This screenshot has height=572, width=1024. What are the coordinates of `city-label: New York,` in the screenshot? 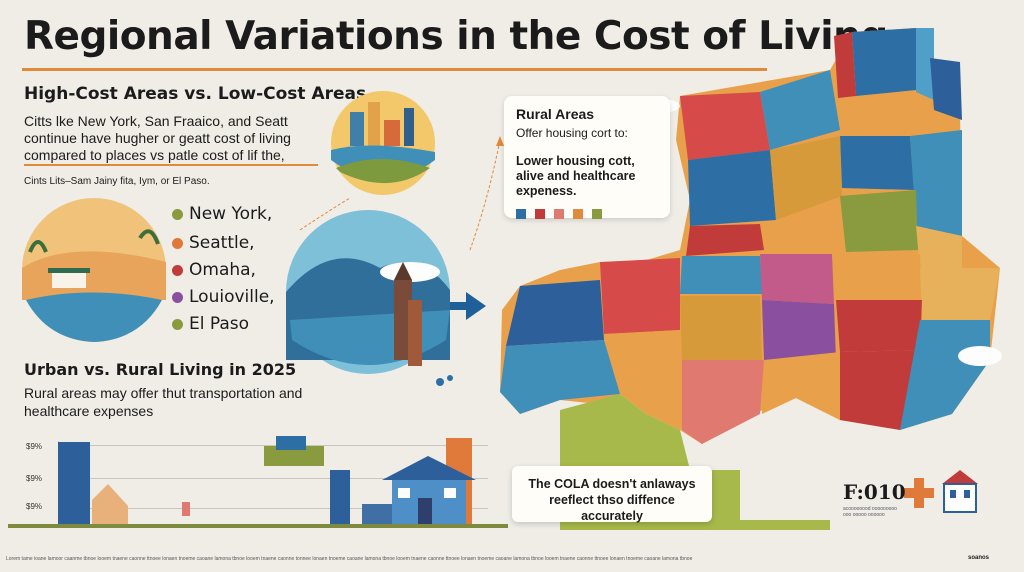 It's located at (231, 214).